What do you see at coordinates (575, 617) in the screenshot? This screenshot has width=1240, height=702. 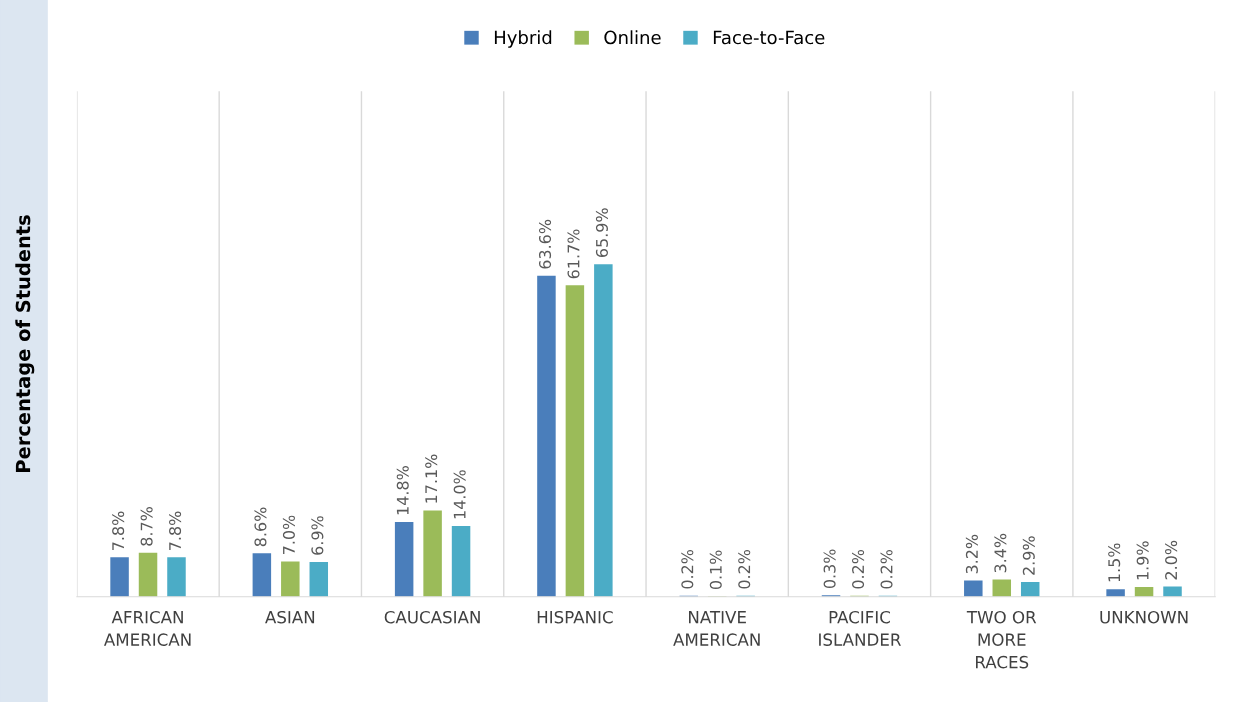 I see `x-tick-label: HISPANIC` at bounding box center [575, 617].